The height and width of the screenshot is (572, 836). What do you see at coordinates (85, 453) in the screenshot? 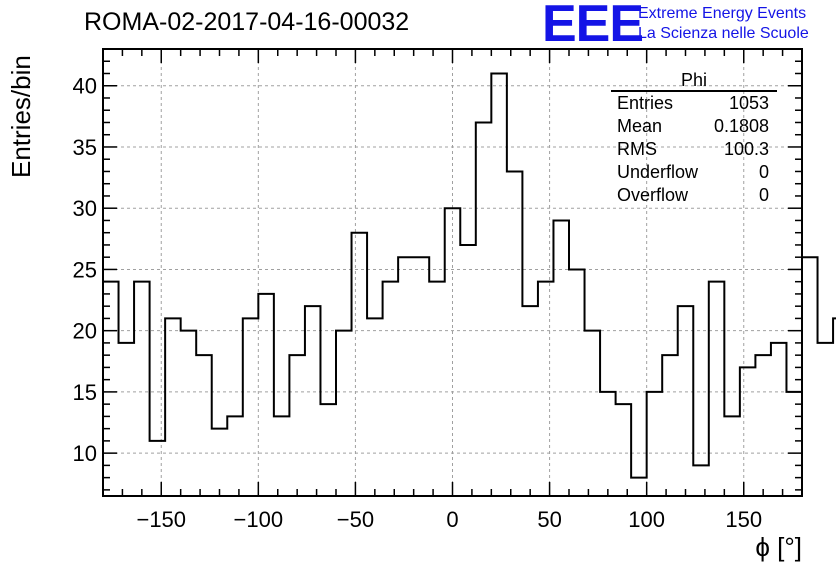
I see `y-tick-label: 10` at bounding box center [85, 453].